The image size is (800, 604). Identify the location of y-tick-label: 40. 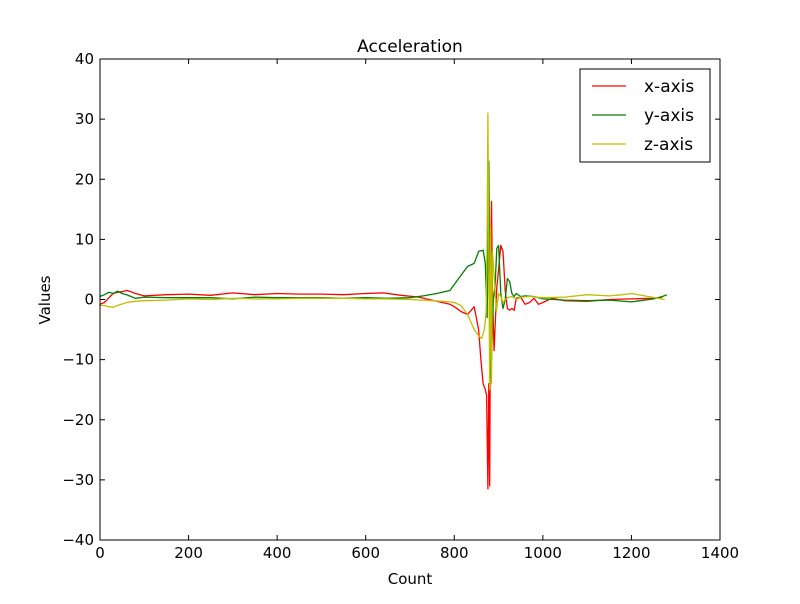
(84, 59).